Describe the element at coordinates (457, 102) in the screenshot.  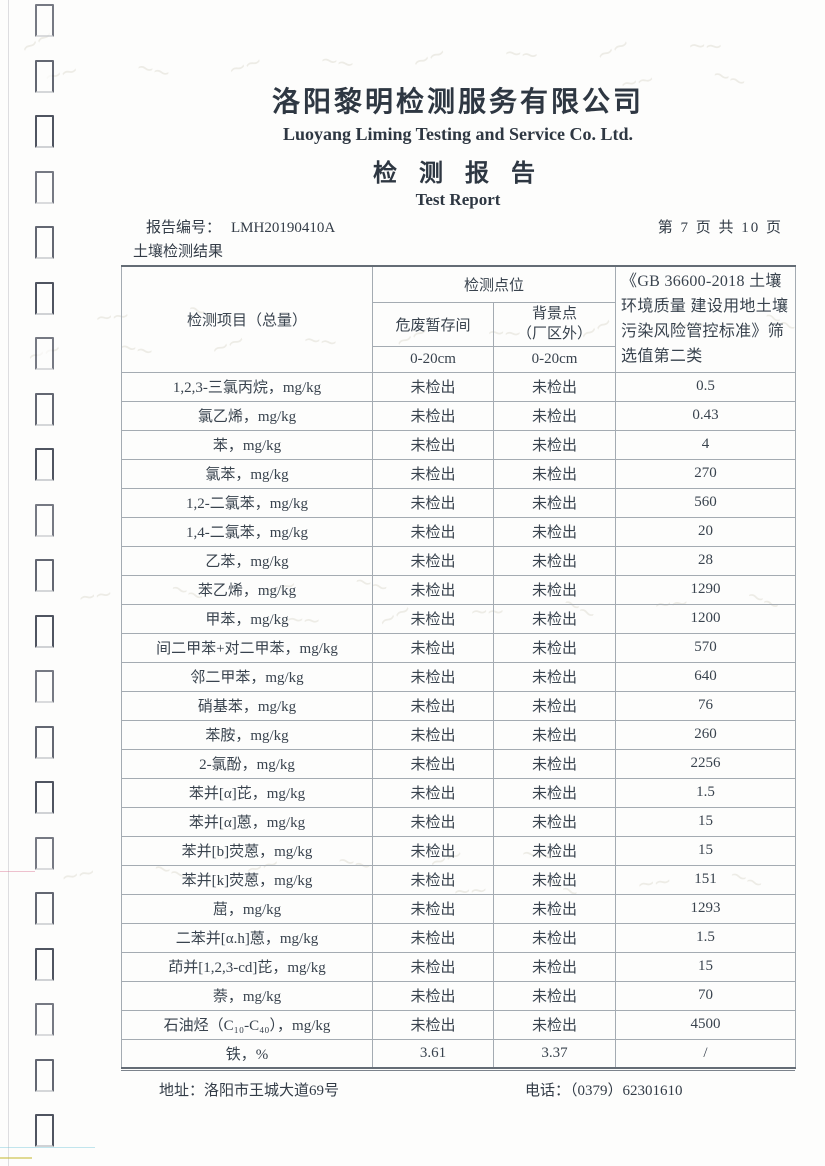
I see `company-name-cn: 洛阳黎明检测服务有限公司` at that location.